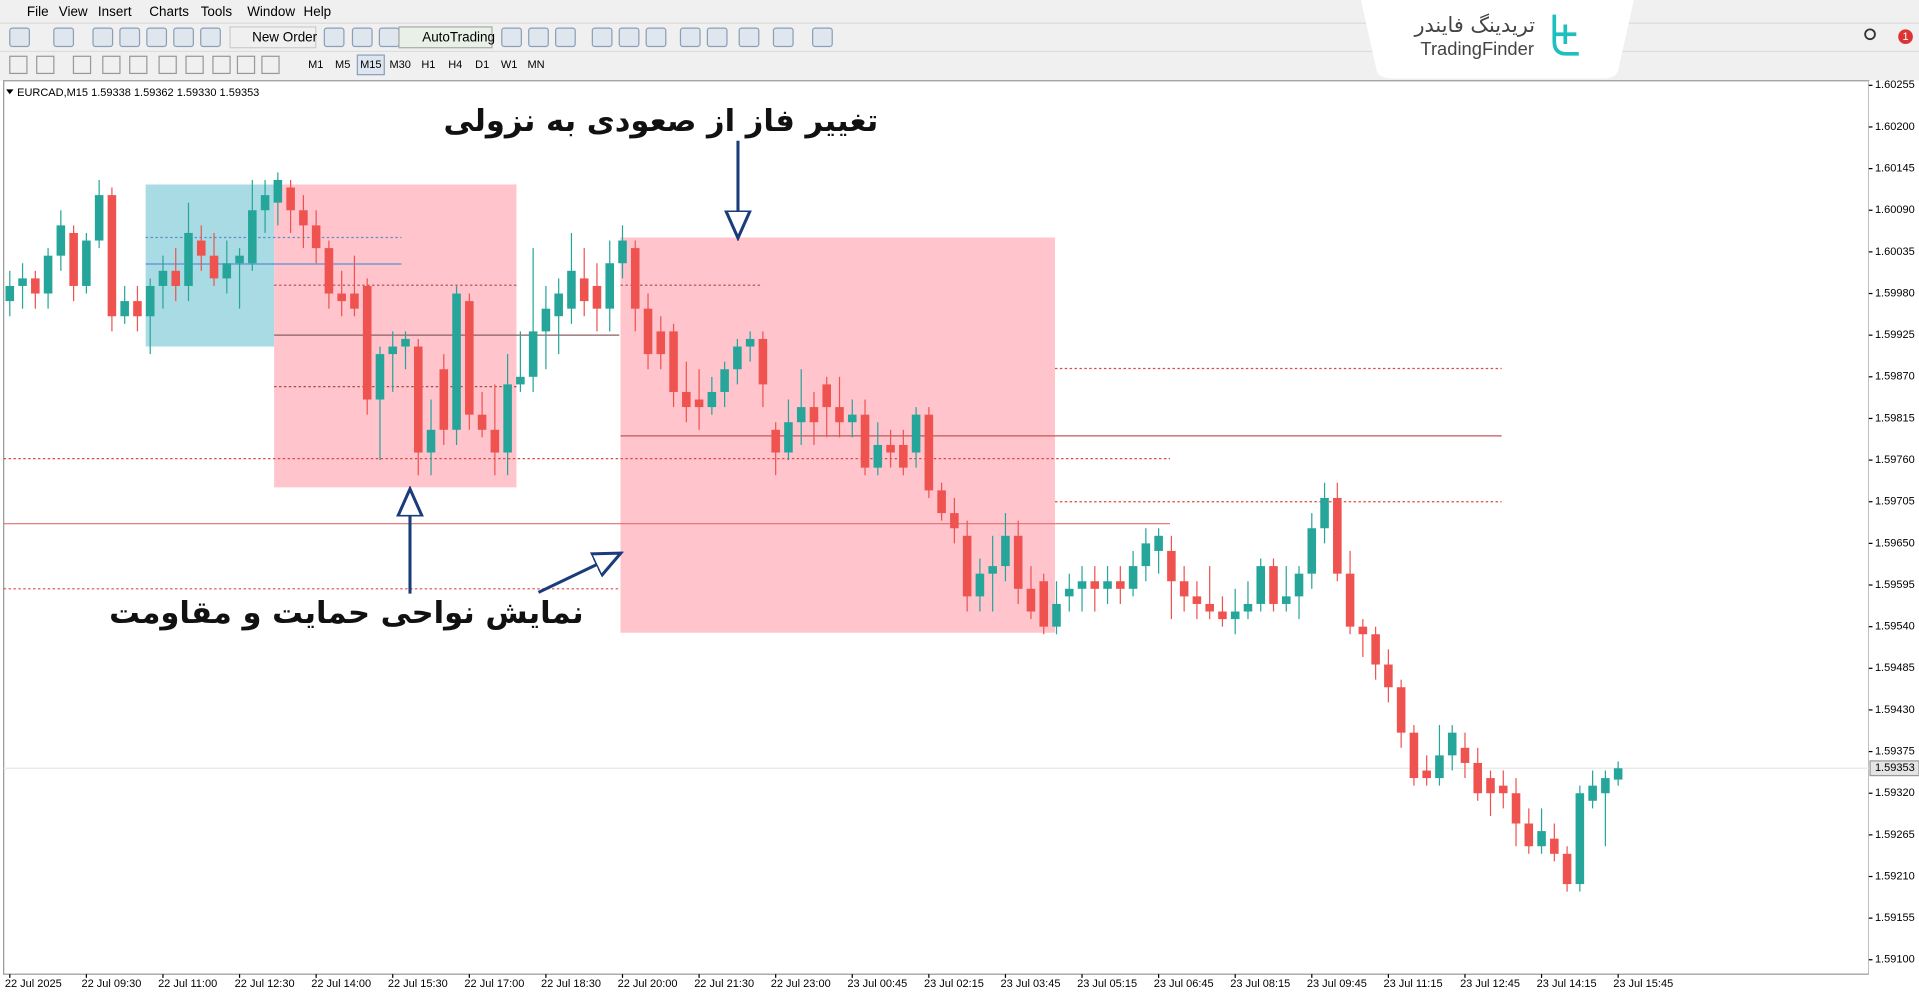 The image size is (1919, 1002). What do you see at coordinates (1895, 252) in the screenshot?
I see `y-tick-label: 1.60035` at bounding box center [1895, 252].